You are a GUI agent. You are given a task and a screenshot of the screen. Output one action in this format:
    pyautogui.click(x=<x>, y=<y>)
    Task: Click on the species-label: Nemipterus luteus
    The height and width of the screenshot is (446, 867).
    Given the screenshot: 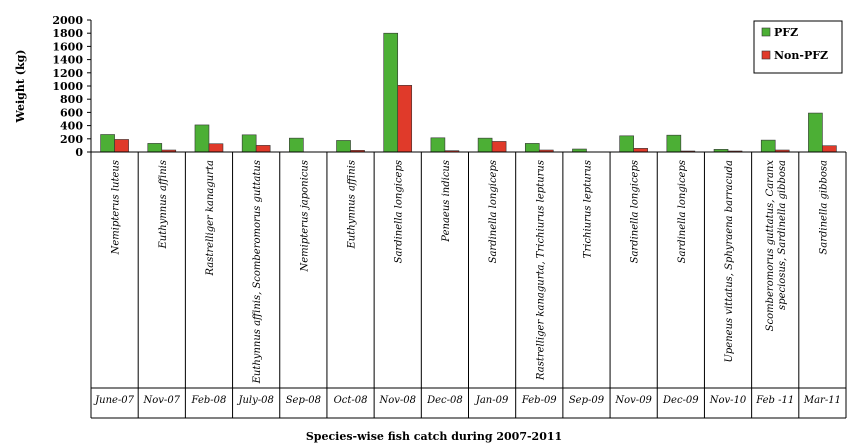 What is the action you would take?
    pyautogui.click(x=116, y=207)
    